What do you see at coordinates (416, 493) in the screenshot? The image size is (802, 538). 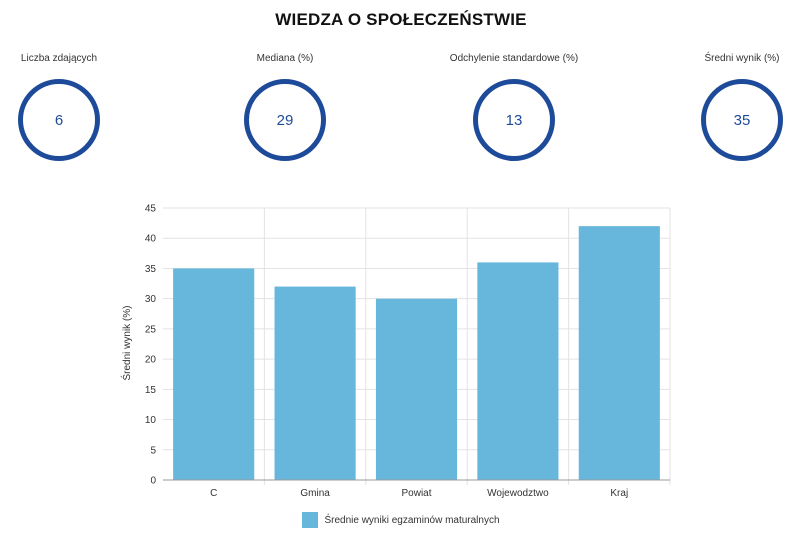 I see `x-tick-label: Powiat` at bounding box center [416, 493].